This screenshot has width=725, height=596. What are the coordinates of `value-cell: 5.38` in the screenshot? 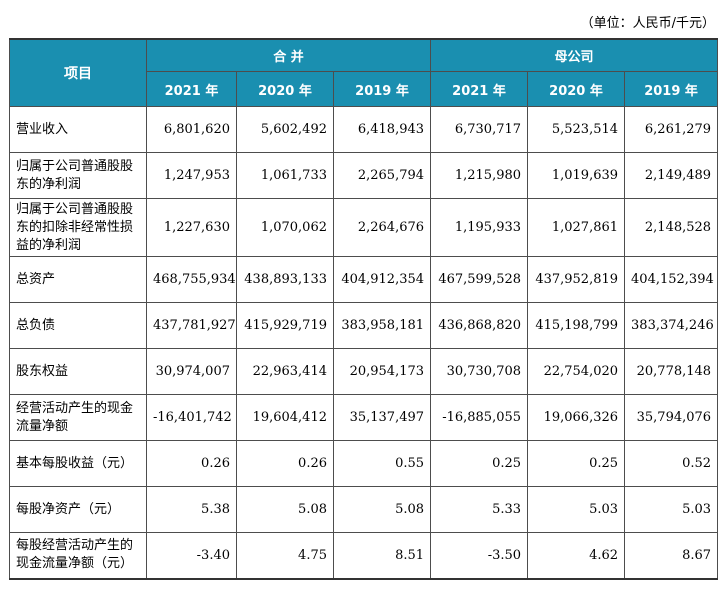 It's located at (191, 509).